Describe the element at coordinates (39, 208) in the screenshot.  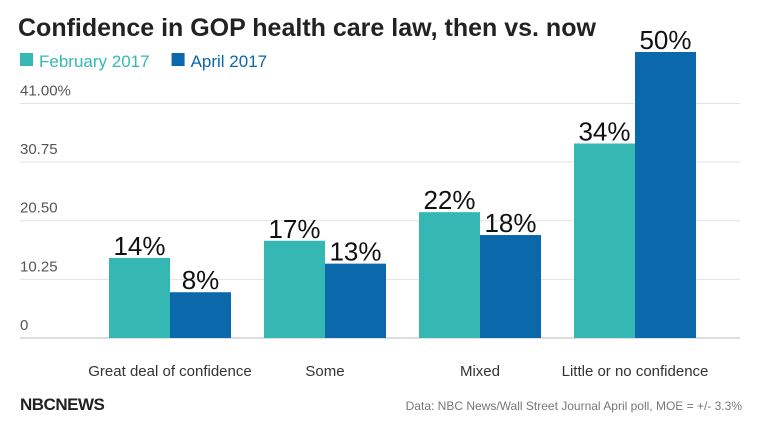
I see `y-tick-label: 20.50` at that location.